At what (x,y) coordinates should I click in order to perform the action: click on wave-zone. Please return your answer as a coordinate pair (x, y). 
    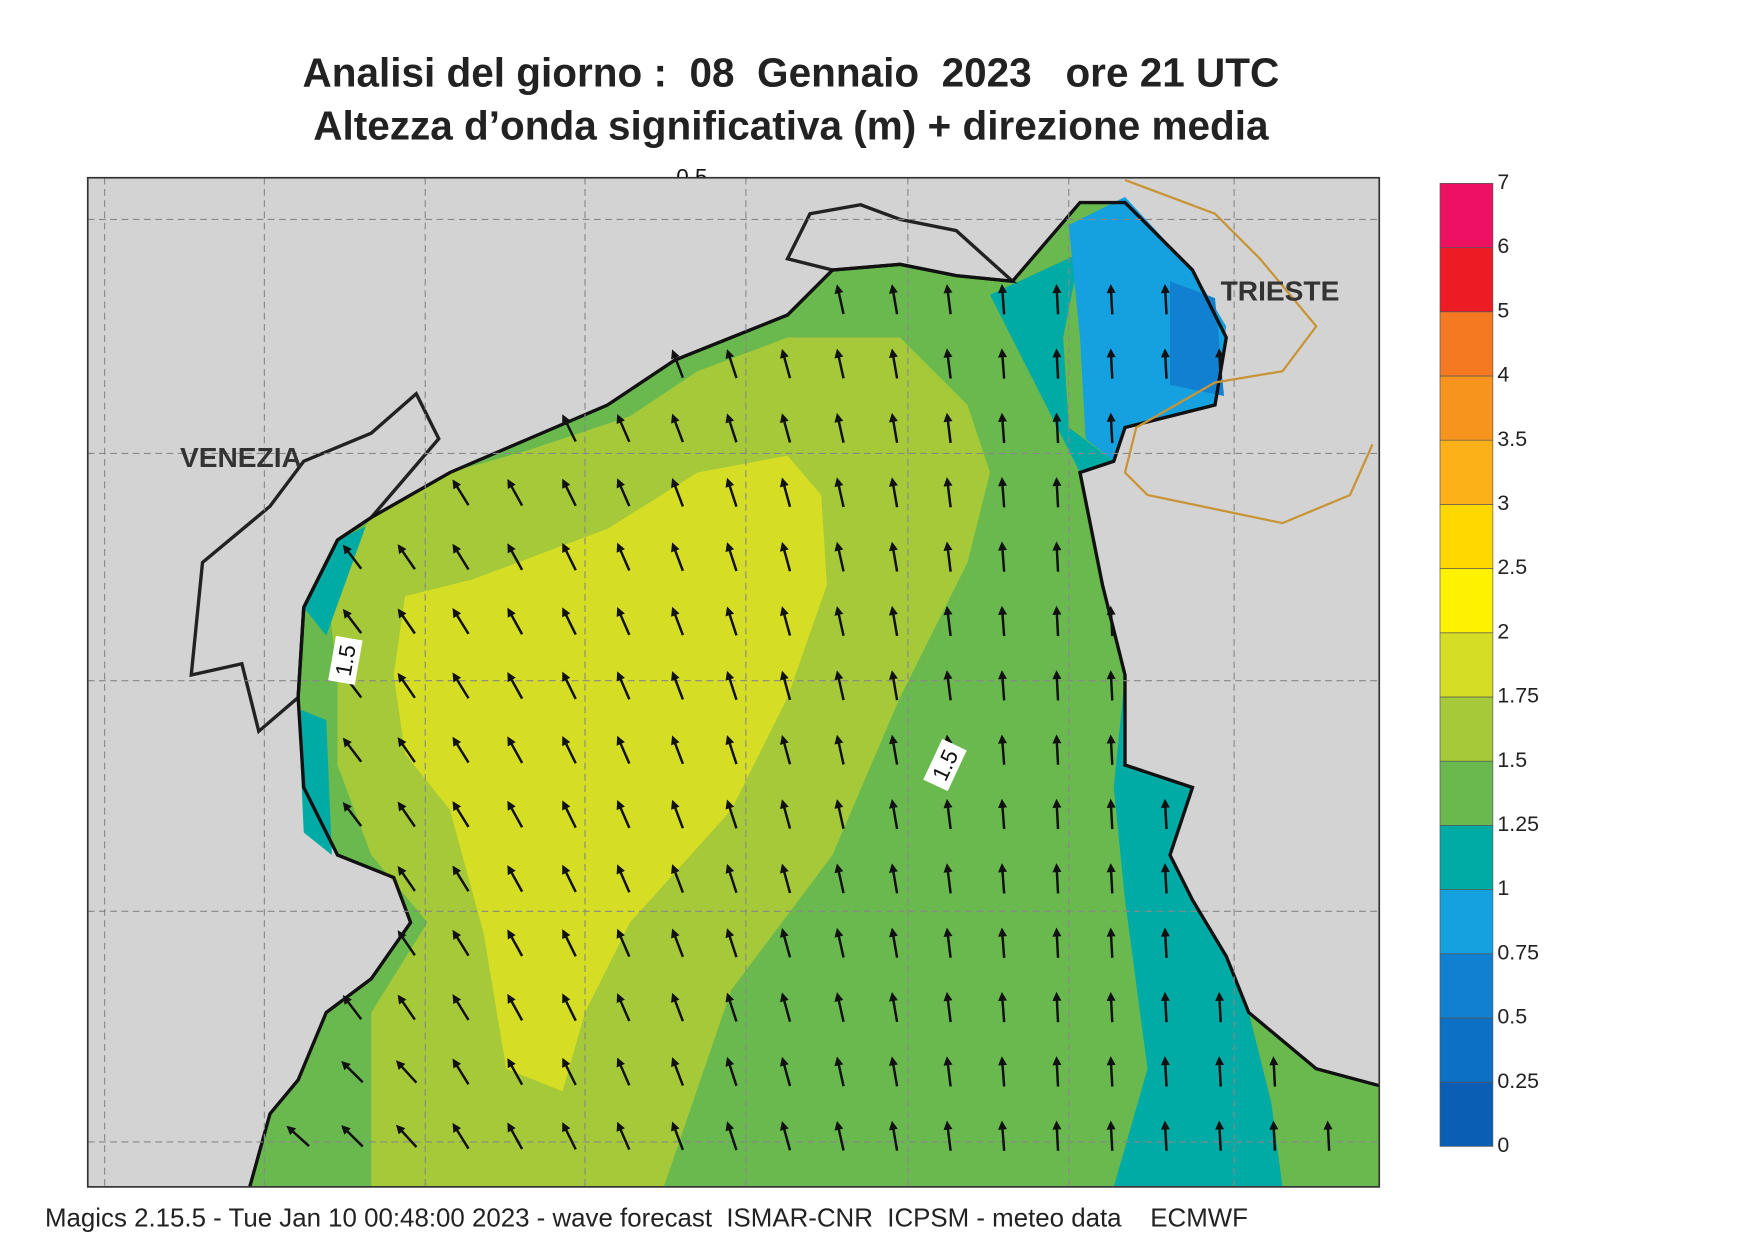
    Looking at the image, I should click on (1147, 329).